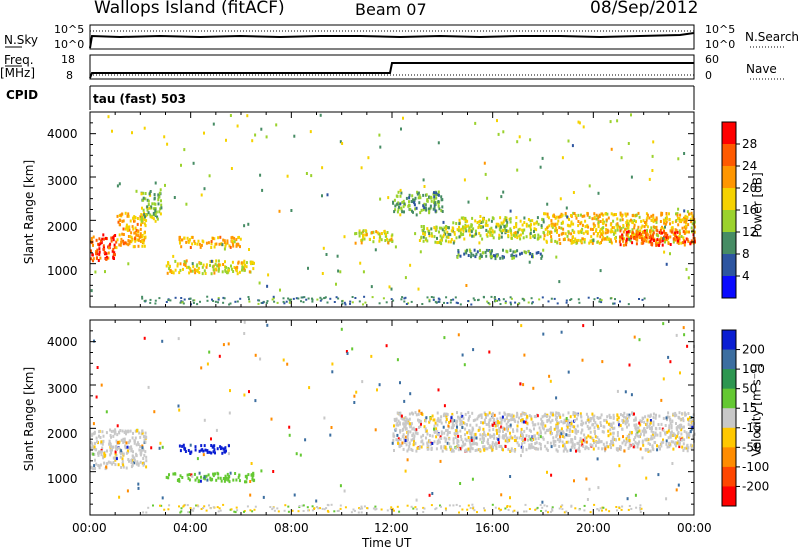 The width and height of the screenshot is (800, 554). Describe the element at coordinates (68, 59) in the screenshot. I see `freq-tick-top: 18` at that location.